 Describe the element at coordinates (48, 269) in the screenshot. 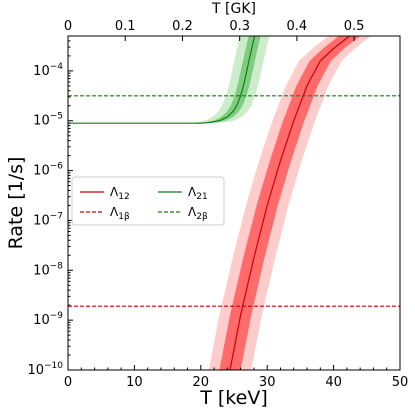

I see `y-tick-label: 10⁻⁸` at that location.